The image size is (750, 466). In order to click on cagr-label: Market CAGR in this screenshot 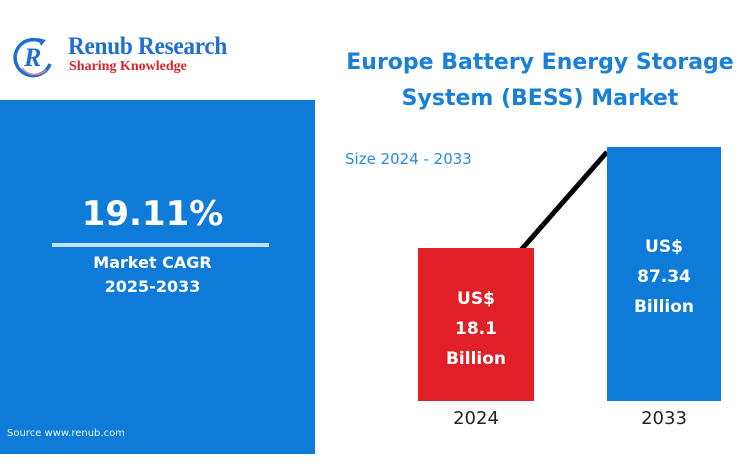, I will do `click(152, 262)`.